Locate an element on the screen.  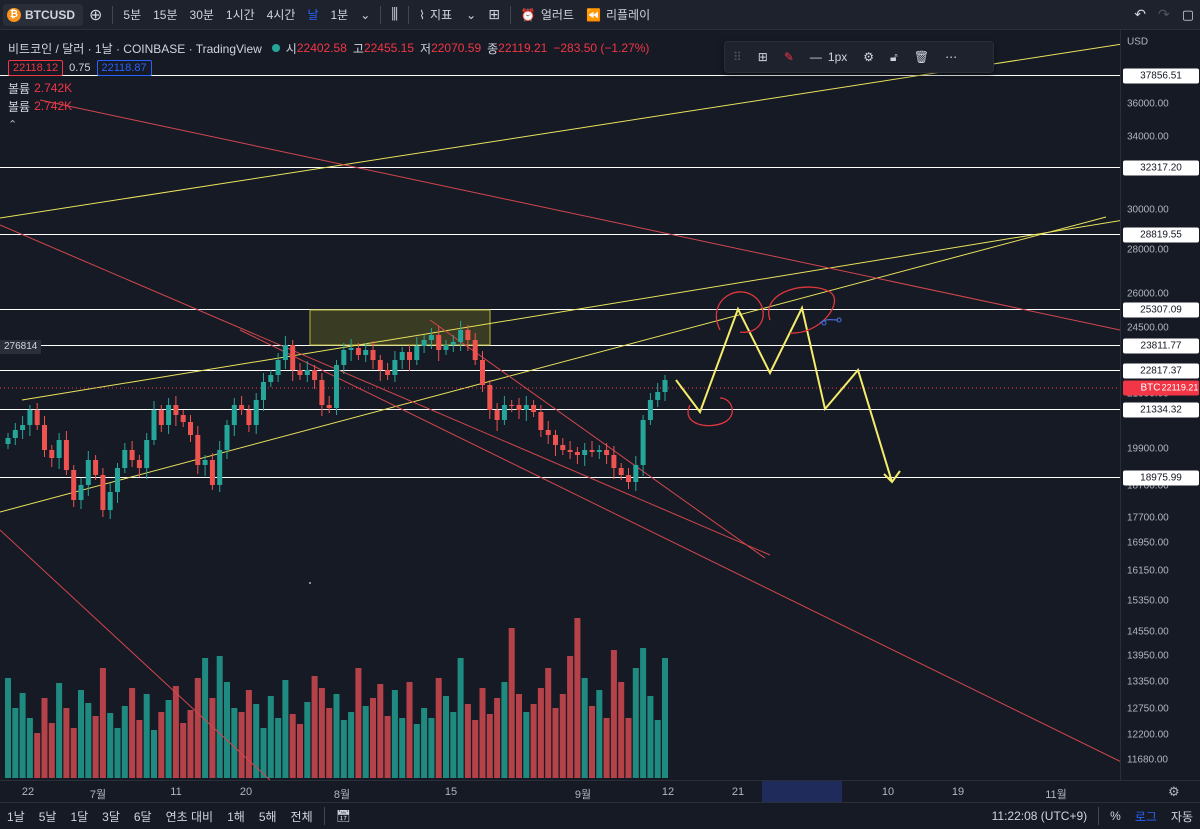
low-value: 22070.59 is located at coordinates (456, 48).